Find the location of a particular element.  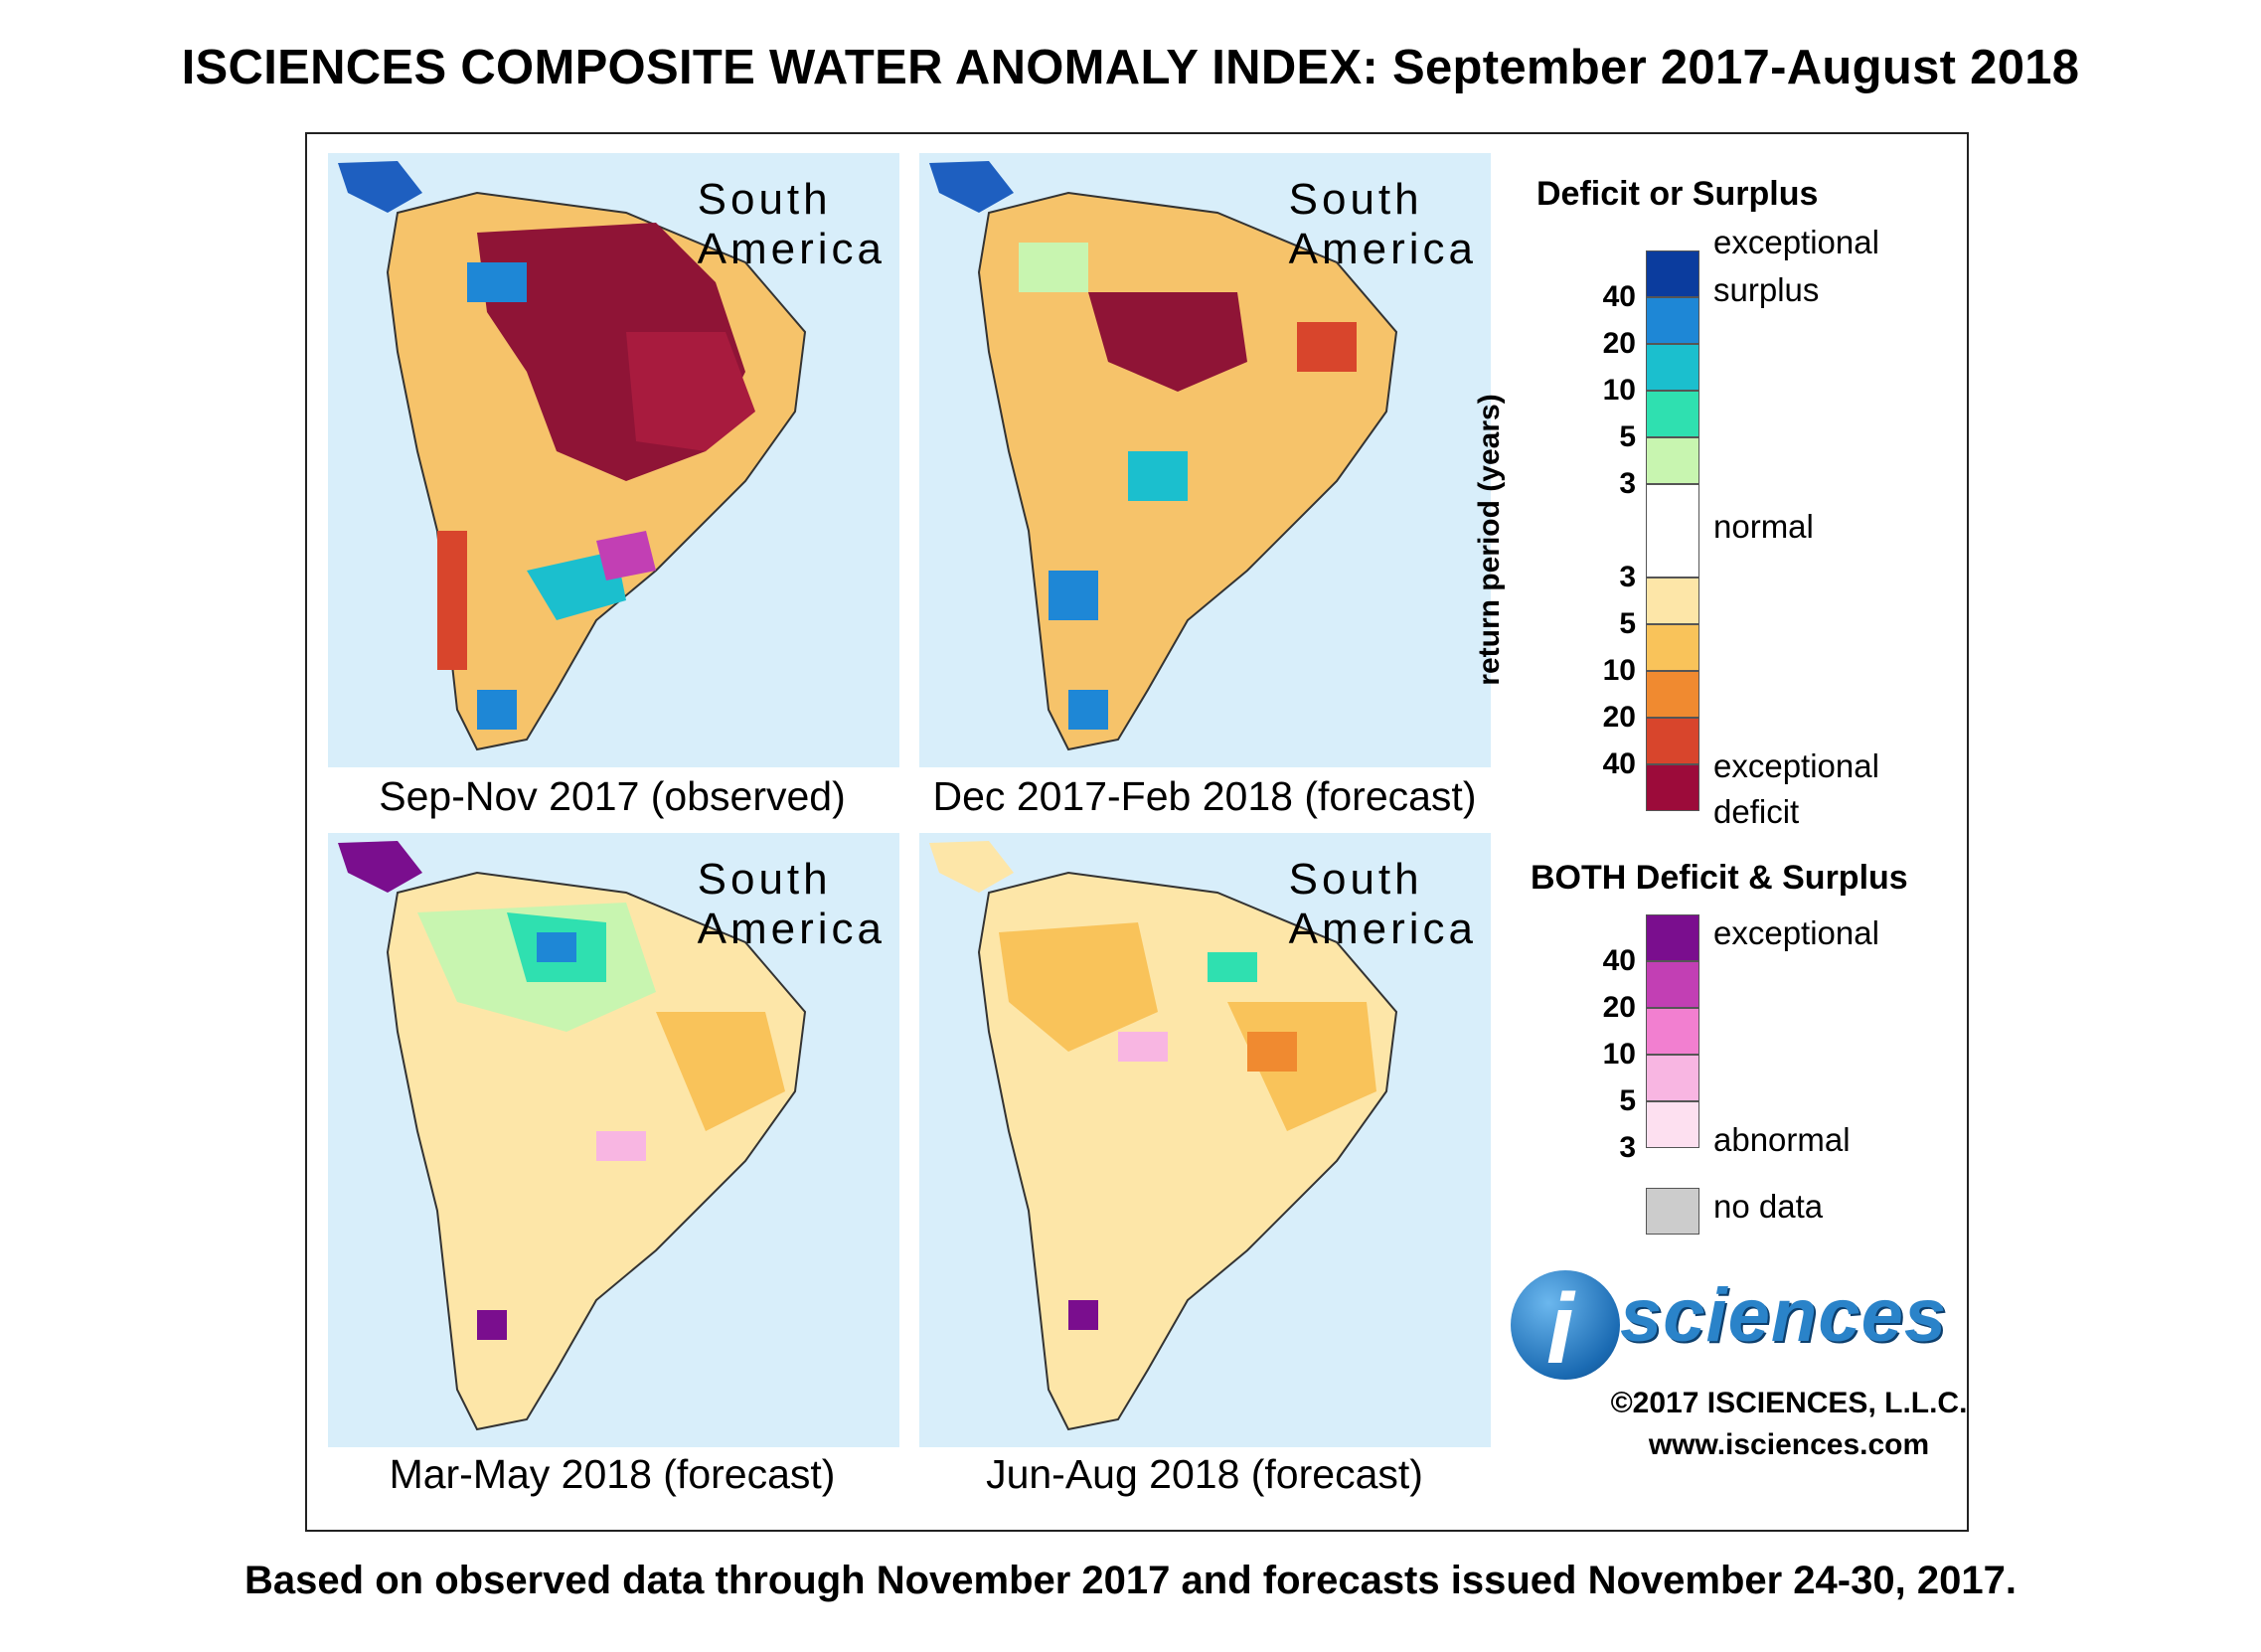

tick-surplus-20: 20 is located at coordinates (1619, 343).